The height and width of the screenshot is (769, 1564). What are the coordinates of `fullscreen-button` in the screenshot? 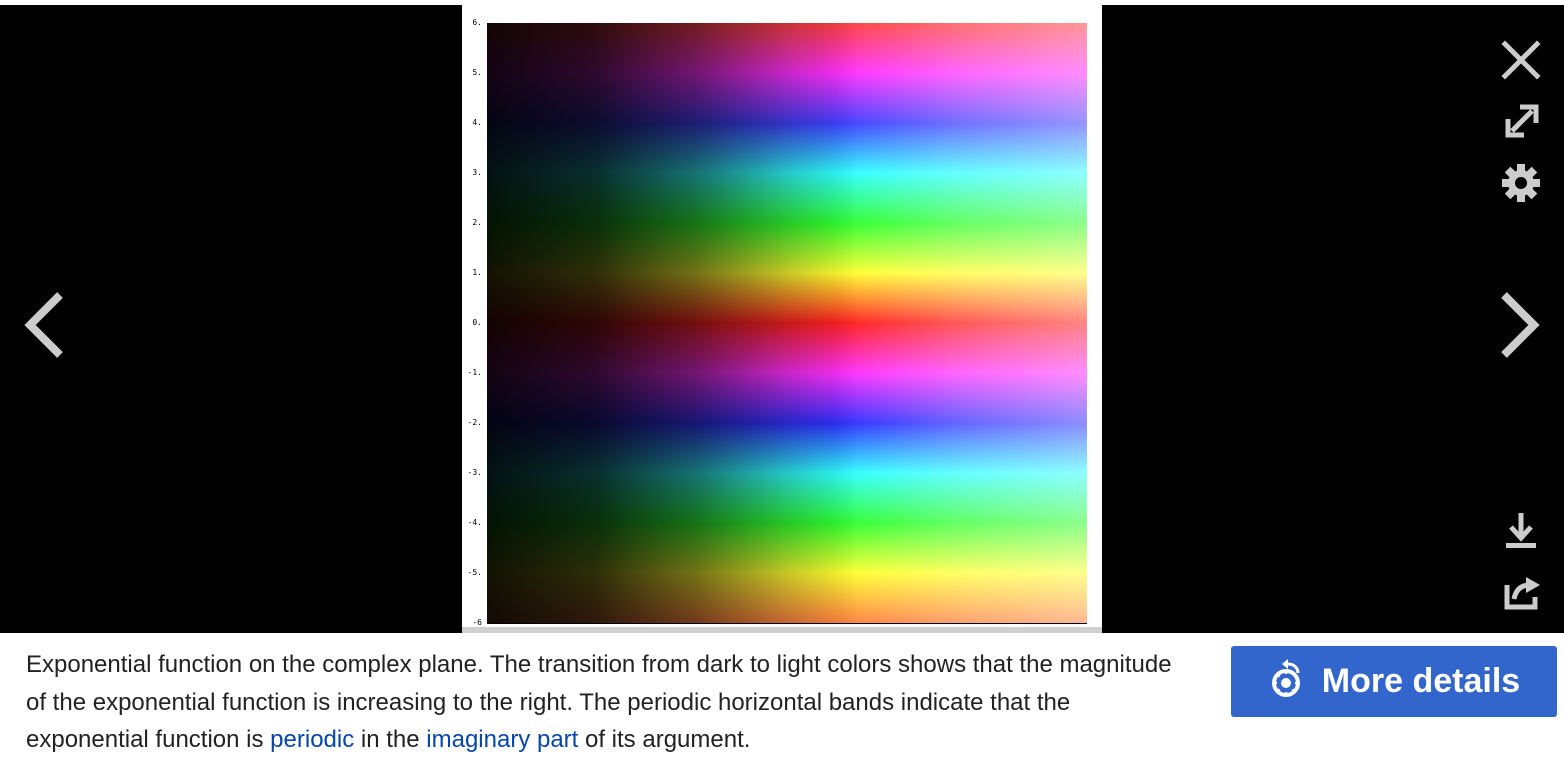 It's located at (1522, 121).